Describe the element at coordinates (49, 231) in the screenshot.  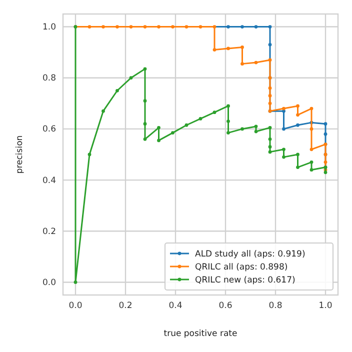
I see `y-tick-label: 0.2` at that location.